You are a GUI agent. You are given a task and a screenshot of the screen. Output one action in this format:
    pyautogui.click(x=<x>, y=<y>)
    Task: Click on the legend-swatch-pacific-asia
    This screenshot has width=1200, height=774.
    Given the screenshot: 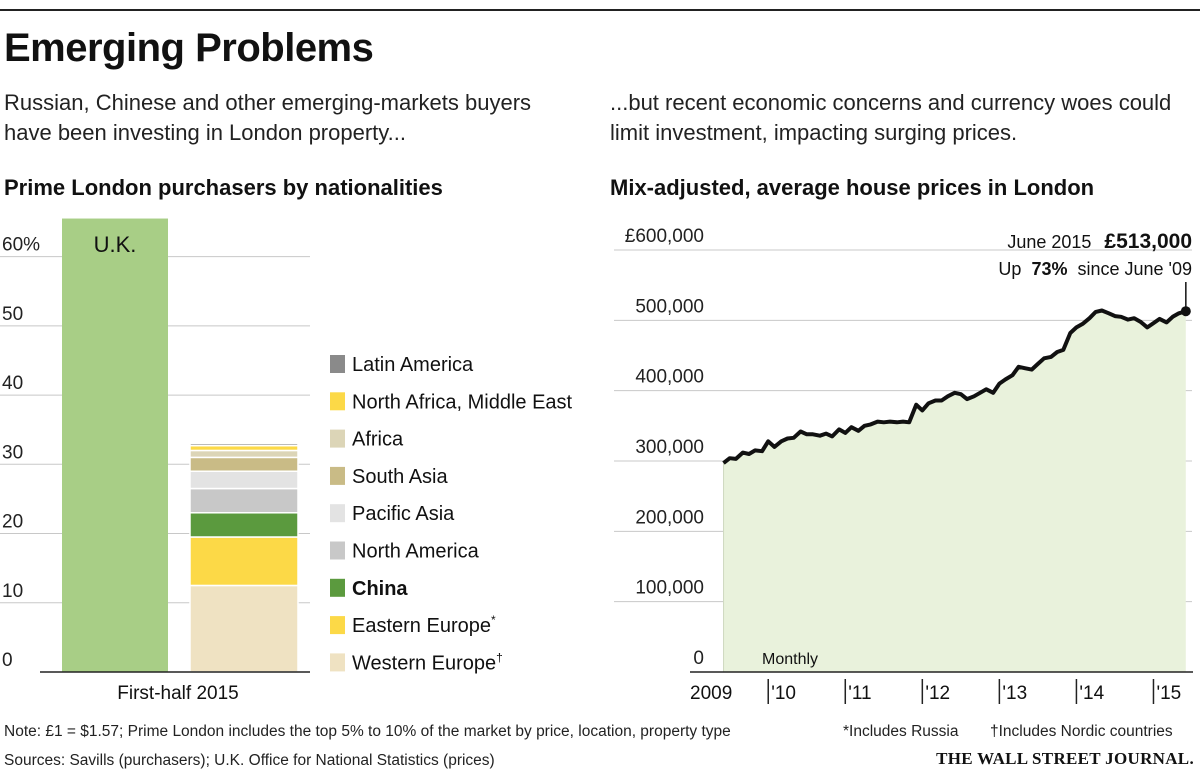 What is the action you would take?
    pyautogui.click(x=337, y=513)
    